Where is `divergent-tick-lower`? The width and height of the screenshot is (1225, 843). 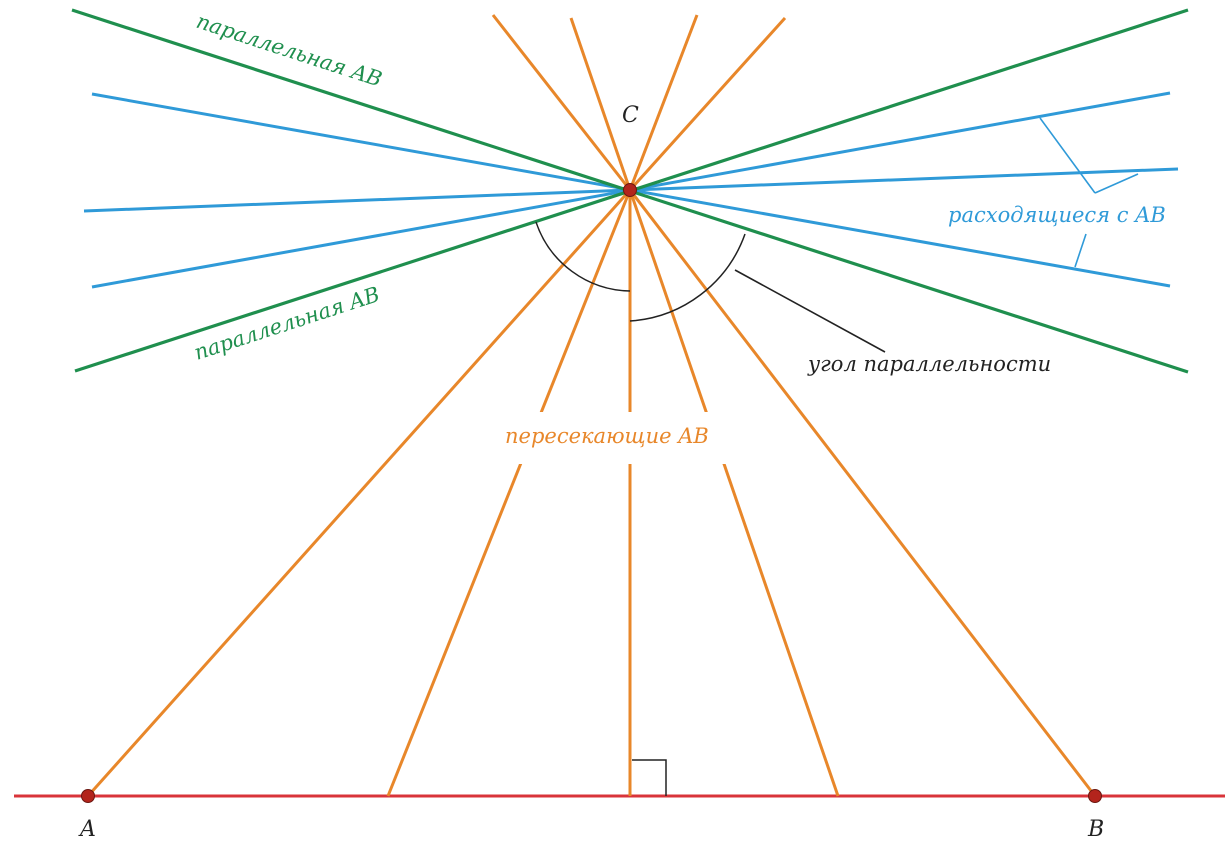
divergent-tick-lower is located at coordinates (1080, 250).